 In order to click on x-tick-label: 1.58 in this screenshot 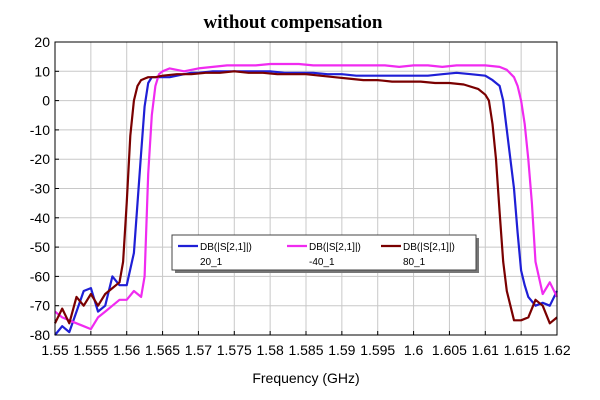, I will do `click(270, 350)`.